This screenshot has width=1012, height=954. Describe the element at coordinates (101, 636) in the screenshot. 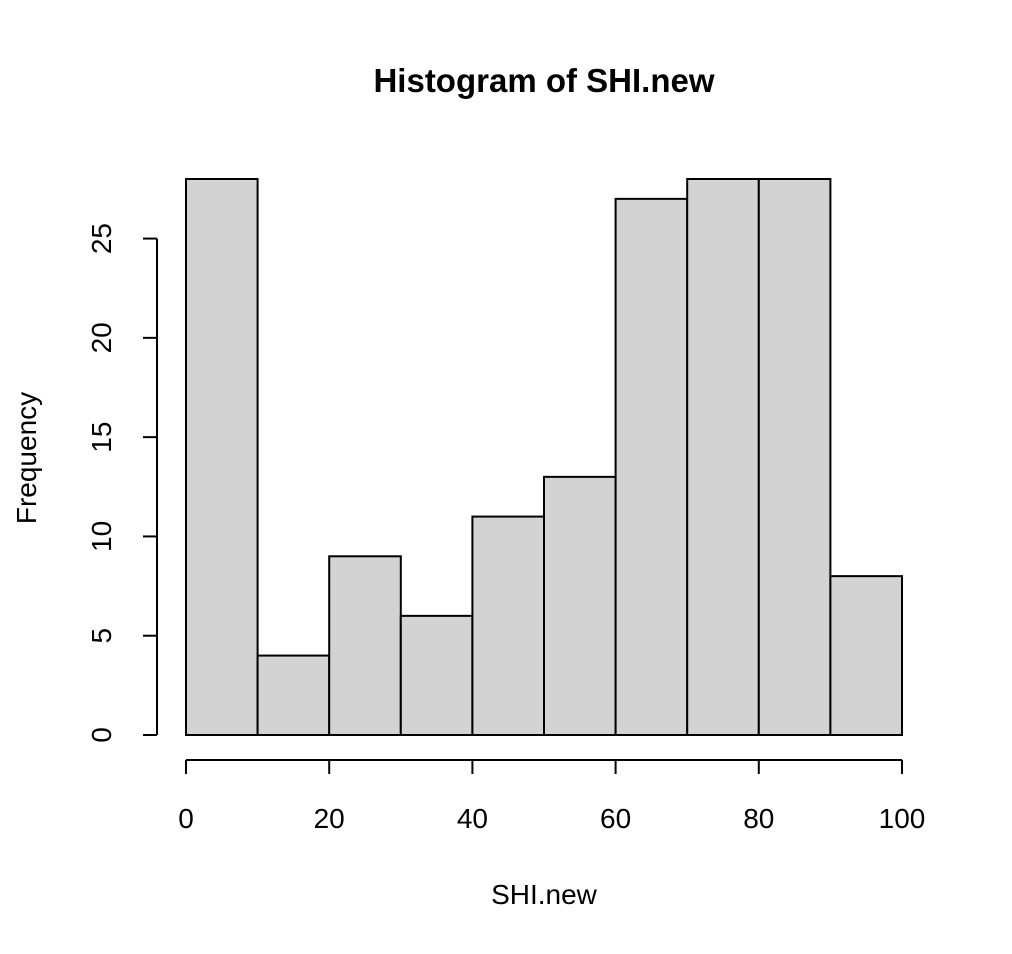

I see `y-tick-label: 5` at that location.